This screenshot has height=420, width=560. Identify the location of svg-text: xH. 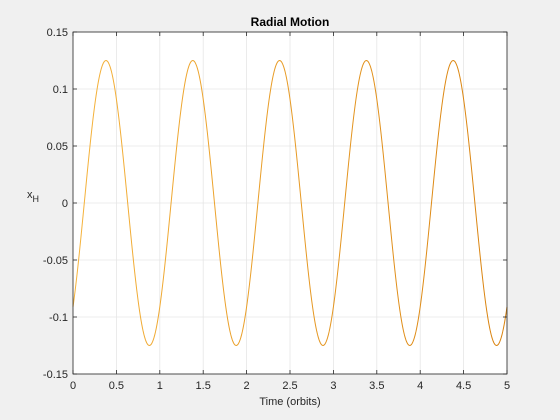
(33, 196).